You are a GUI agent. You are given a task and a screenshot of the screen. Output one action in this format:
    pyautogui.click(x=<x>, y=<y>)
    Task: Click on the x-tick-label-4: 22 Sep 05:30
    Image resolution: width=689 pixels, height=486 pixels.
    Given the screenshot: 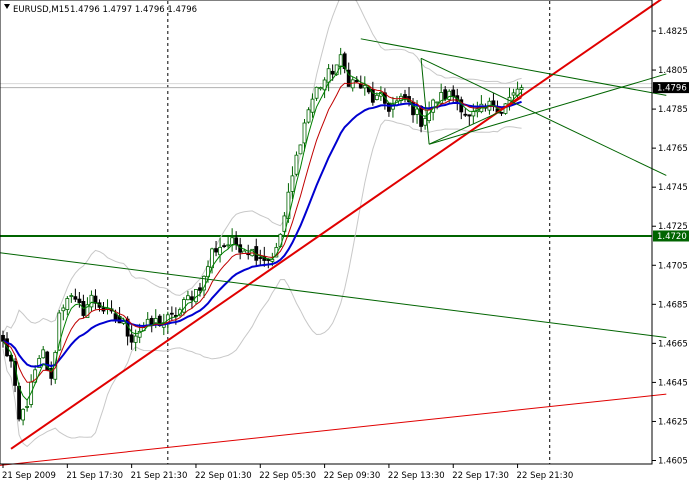 What is the action you would take?
    pyautogui.click(x=287, y=476)
    